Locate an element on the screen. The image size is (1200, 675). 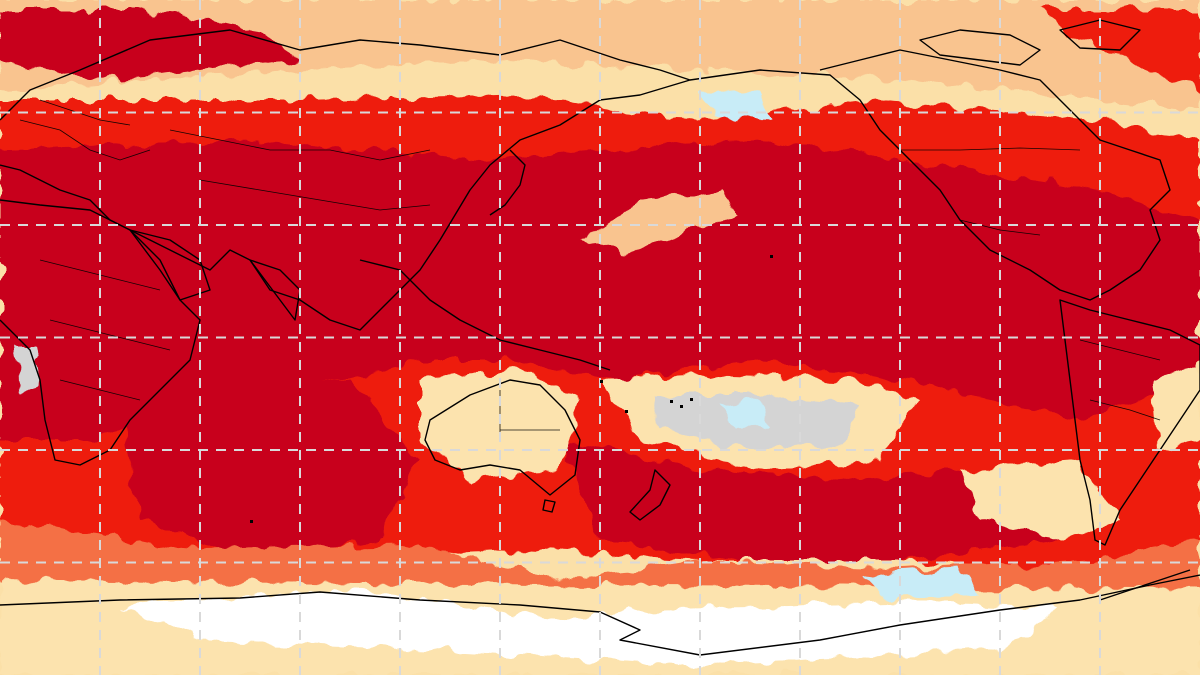
coast-antarctic-peninsula is located at coordinates (1145, 585).